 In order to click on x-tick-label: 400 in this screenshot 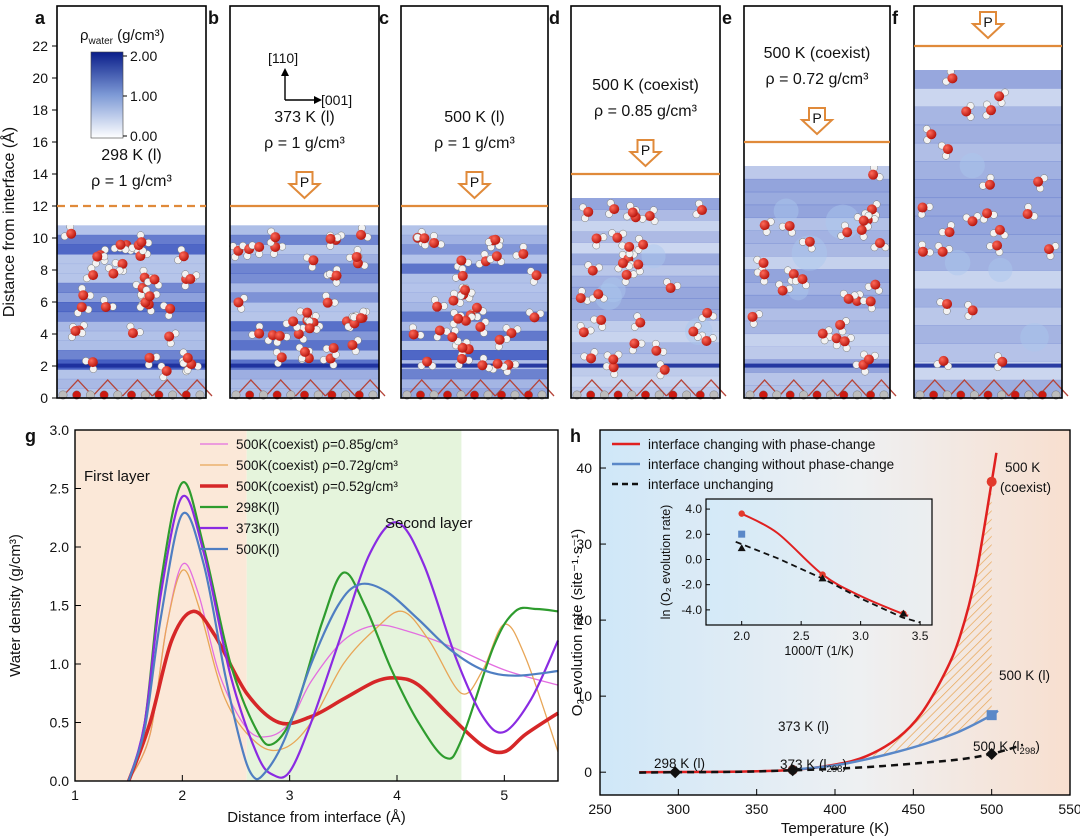, I will do `click(835, 809)`.